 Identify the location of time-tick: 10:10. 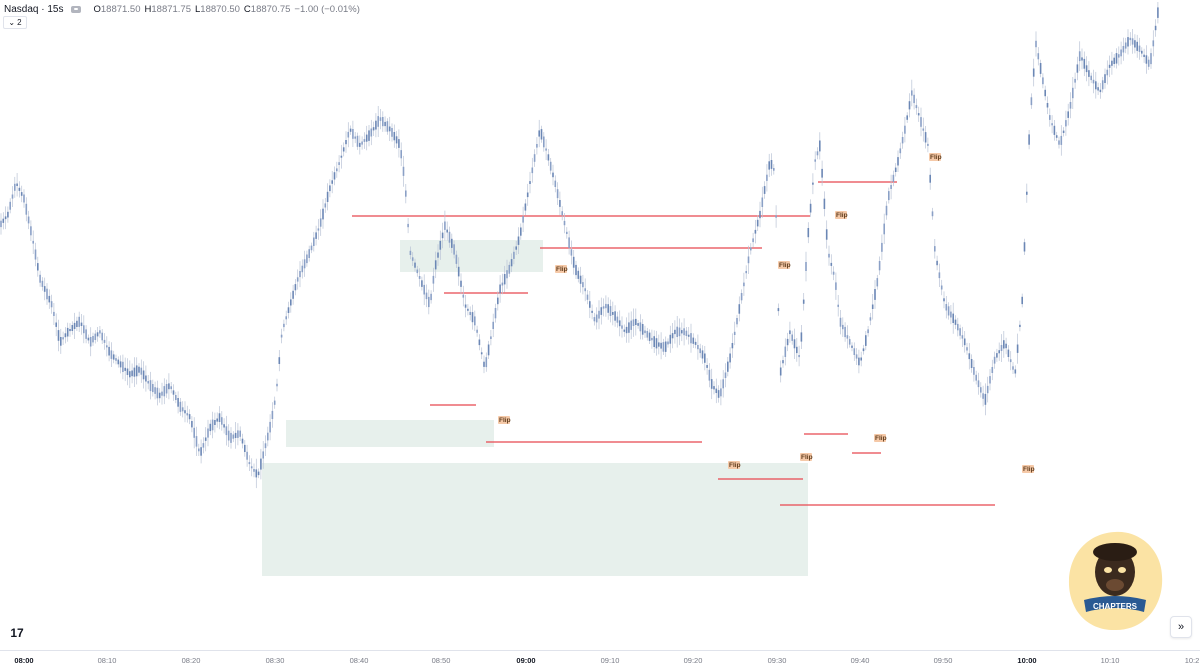
(1110, 660).